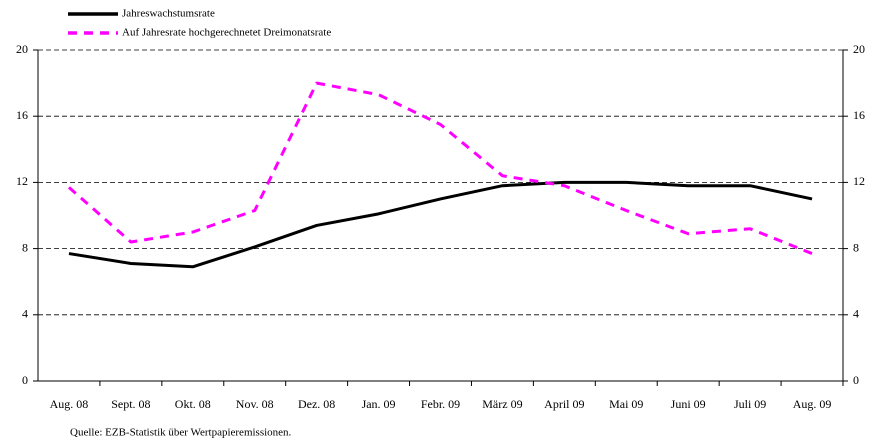  Describe the element at coordinates (859, 49) in the screenshot. I see `y2-tick-label: 20` at that location.